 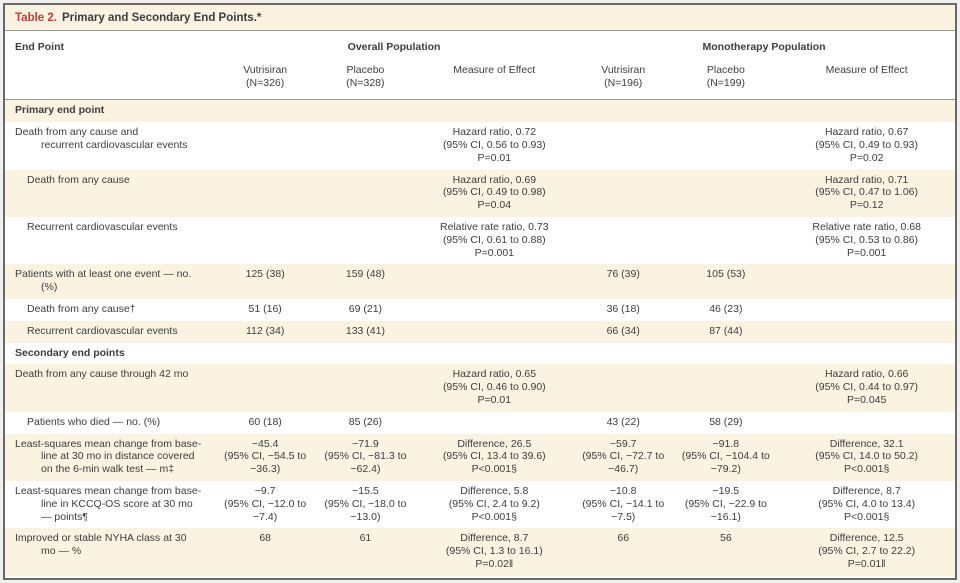 I want to click on cell-overall-vutrisiran: −45.4 (95% CI, −54.5 to −36.3), so click(x=265, y=456).